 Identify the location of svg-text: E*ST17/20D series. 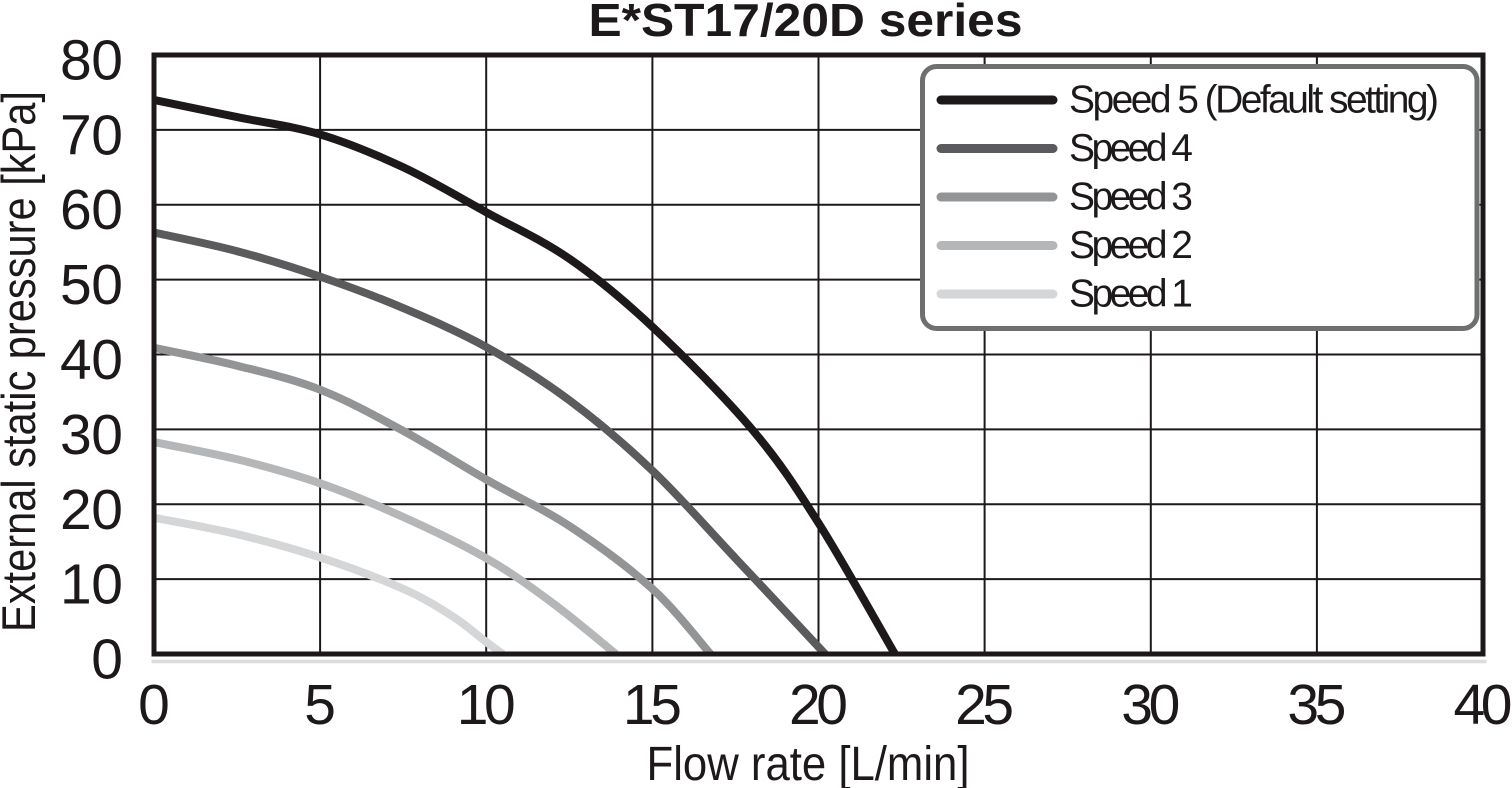
(806, 23).